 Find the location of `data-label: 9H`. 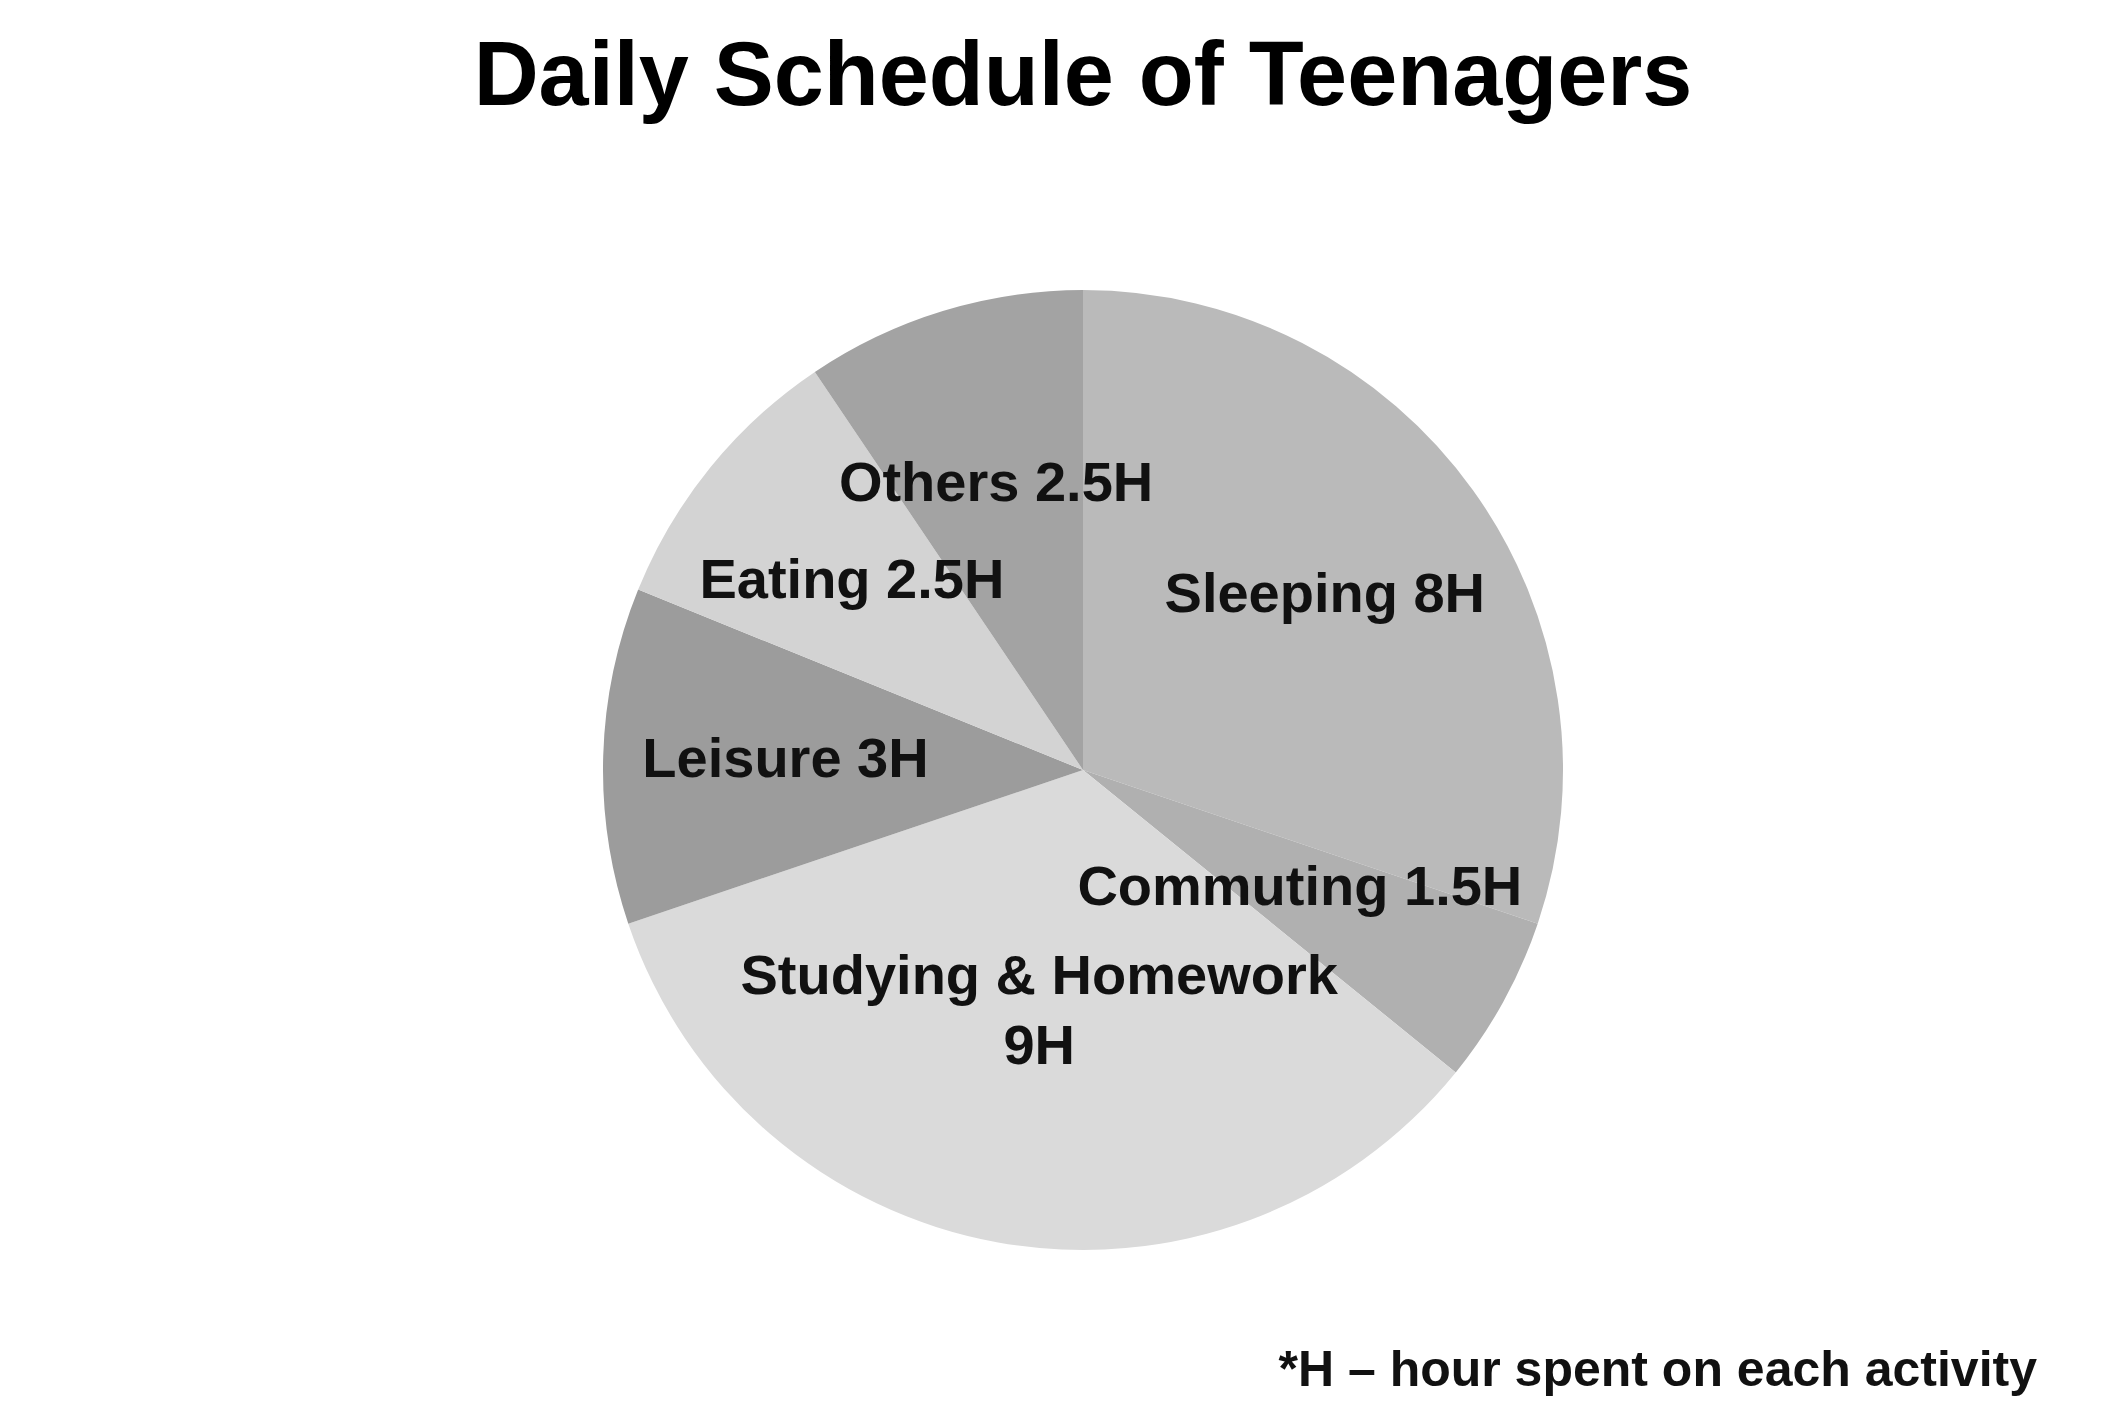

data-label: 9H is located at coordinates (1039, 1045).